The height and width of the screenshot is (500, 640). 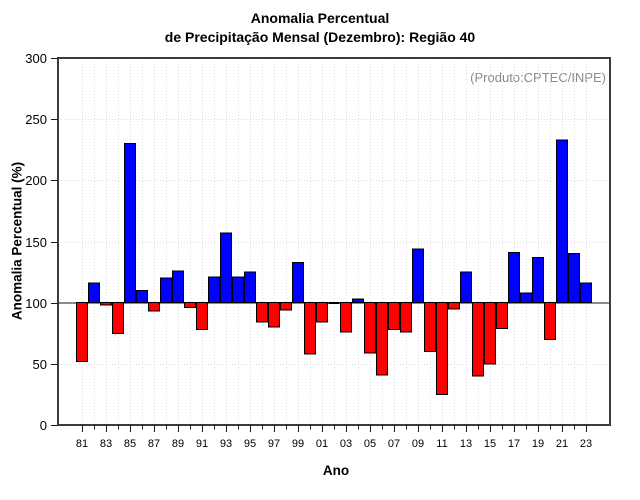 What do you see at coordinates (106, 444) in the screenshot?
I see `x-tick-label: 83` at bounding box center [106, 444].